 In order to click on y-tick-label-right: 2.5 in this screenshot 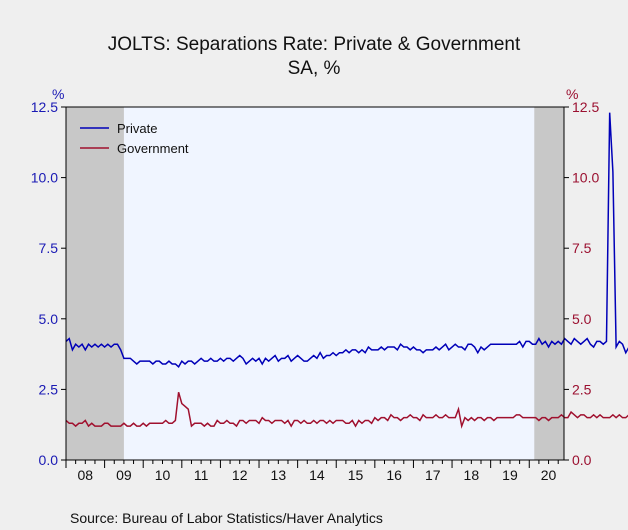, I will do `click(582, 389)`.